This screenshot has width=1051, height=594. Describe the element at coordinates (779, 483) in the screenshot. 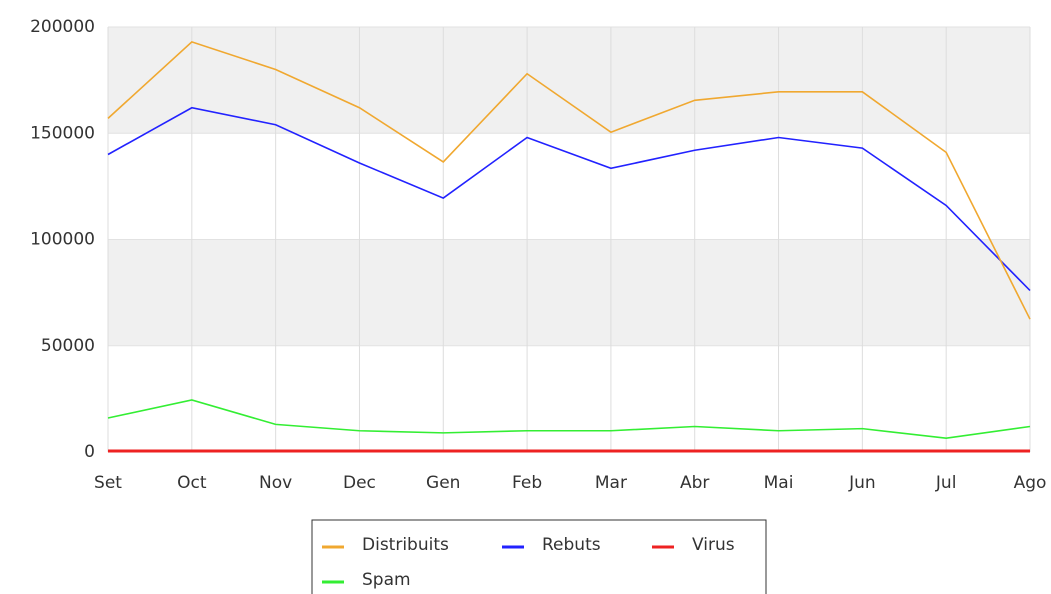

I see `x-tick-label: Mai` at that location.